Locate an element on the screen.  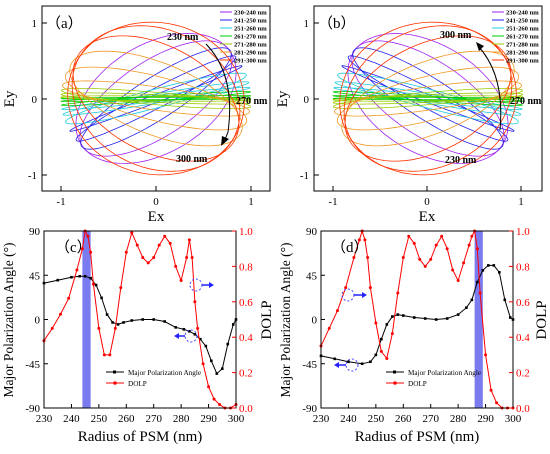
tick-y-right: 0.6 is located at coordinates (523, 303).